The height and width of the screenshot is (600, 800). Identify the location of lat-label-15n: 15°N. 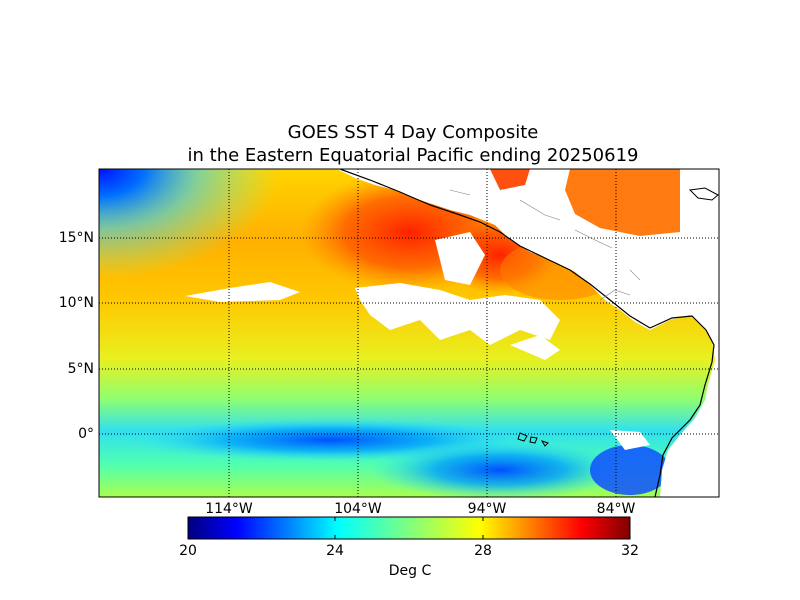
(76, 238).